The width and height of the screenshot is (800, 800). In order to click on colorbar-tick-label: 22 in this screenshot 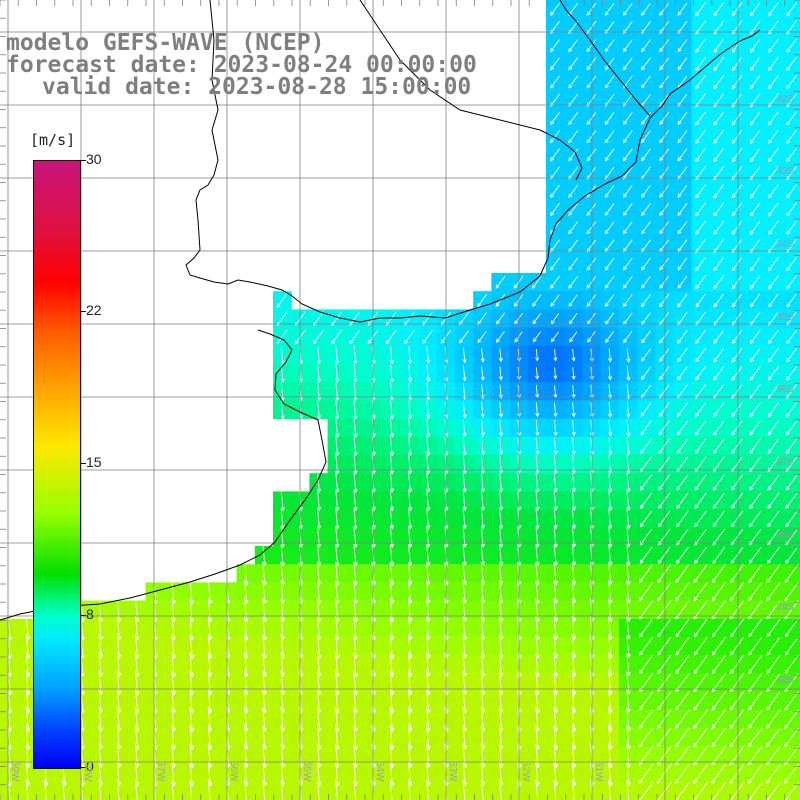, I will do `click(94, 310)`.